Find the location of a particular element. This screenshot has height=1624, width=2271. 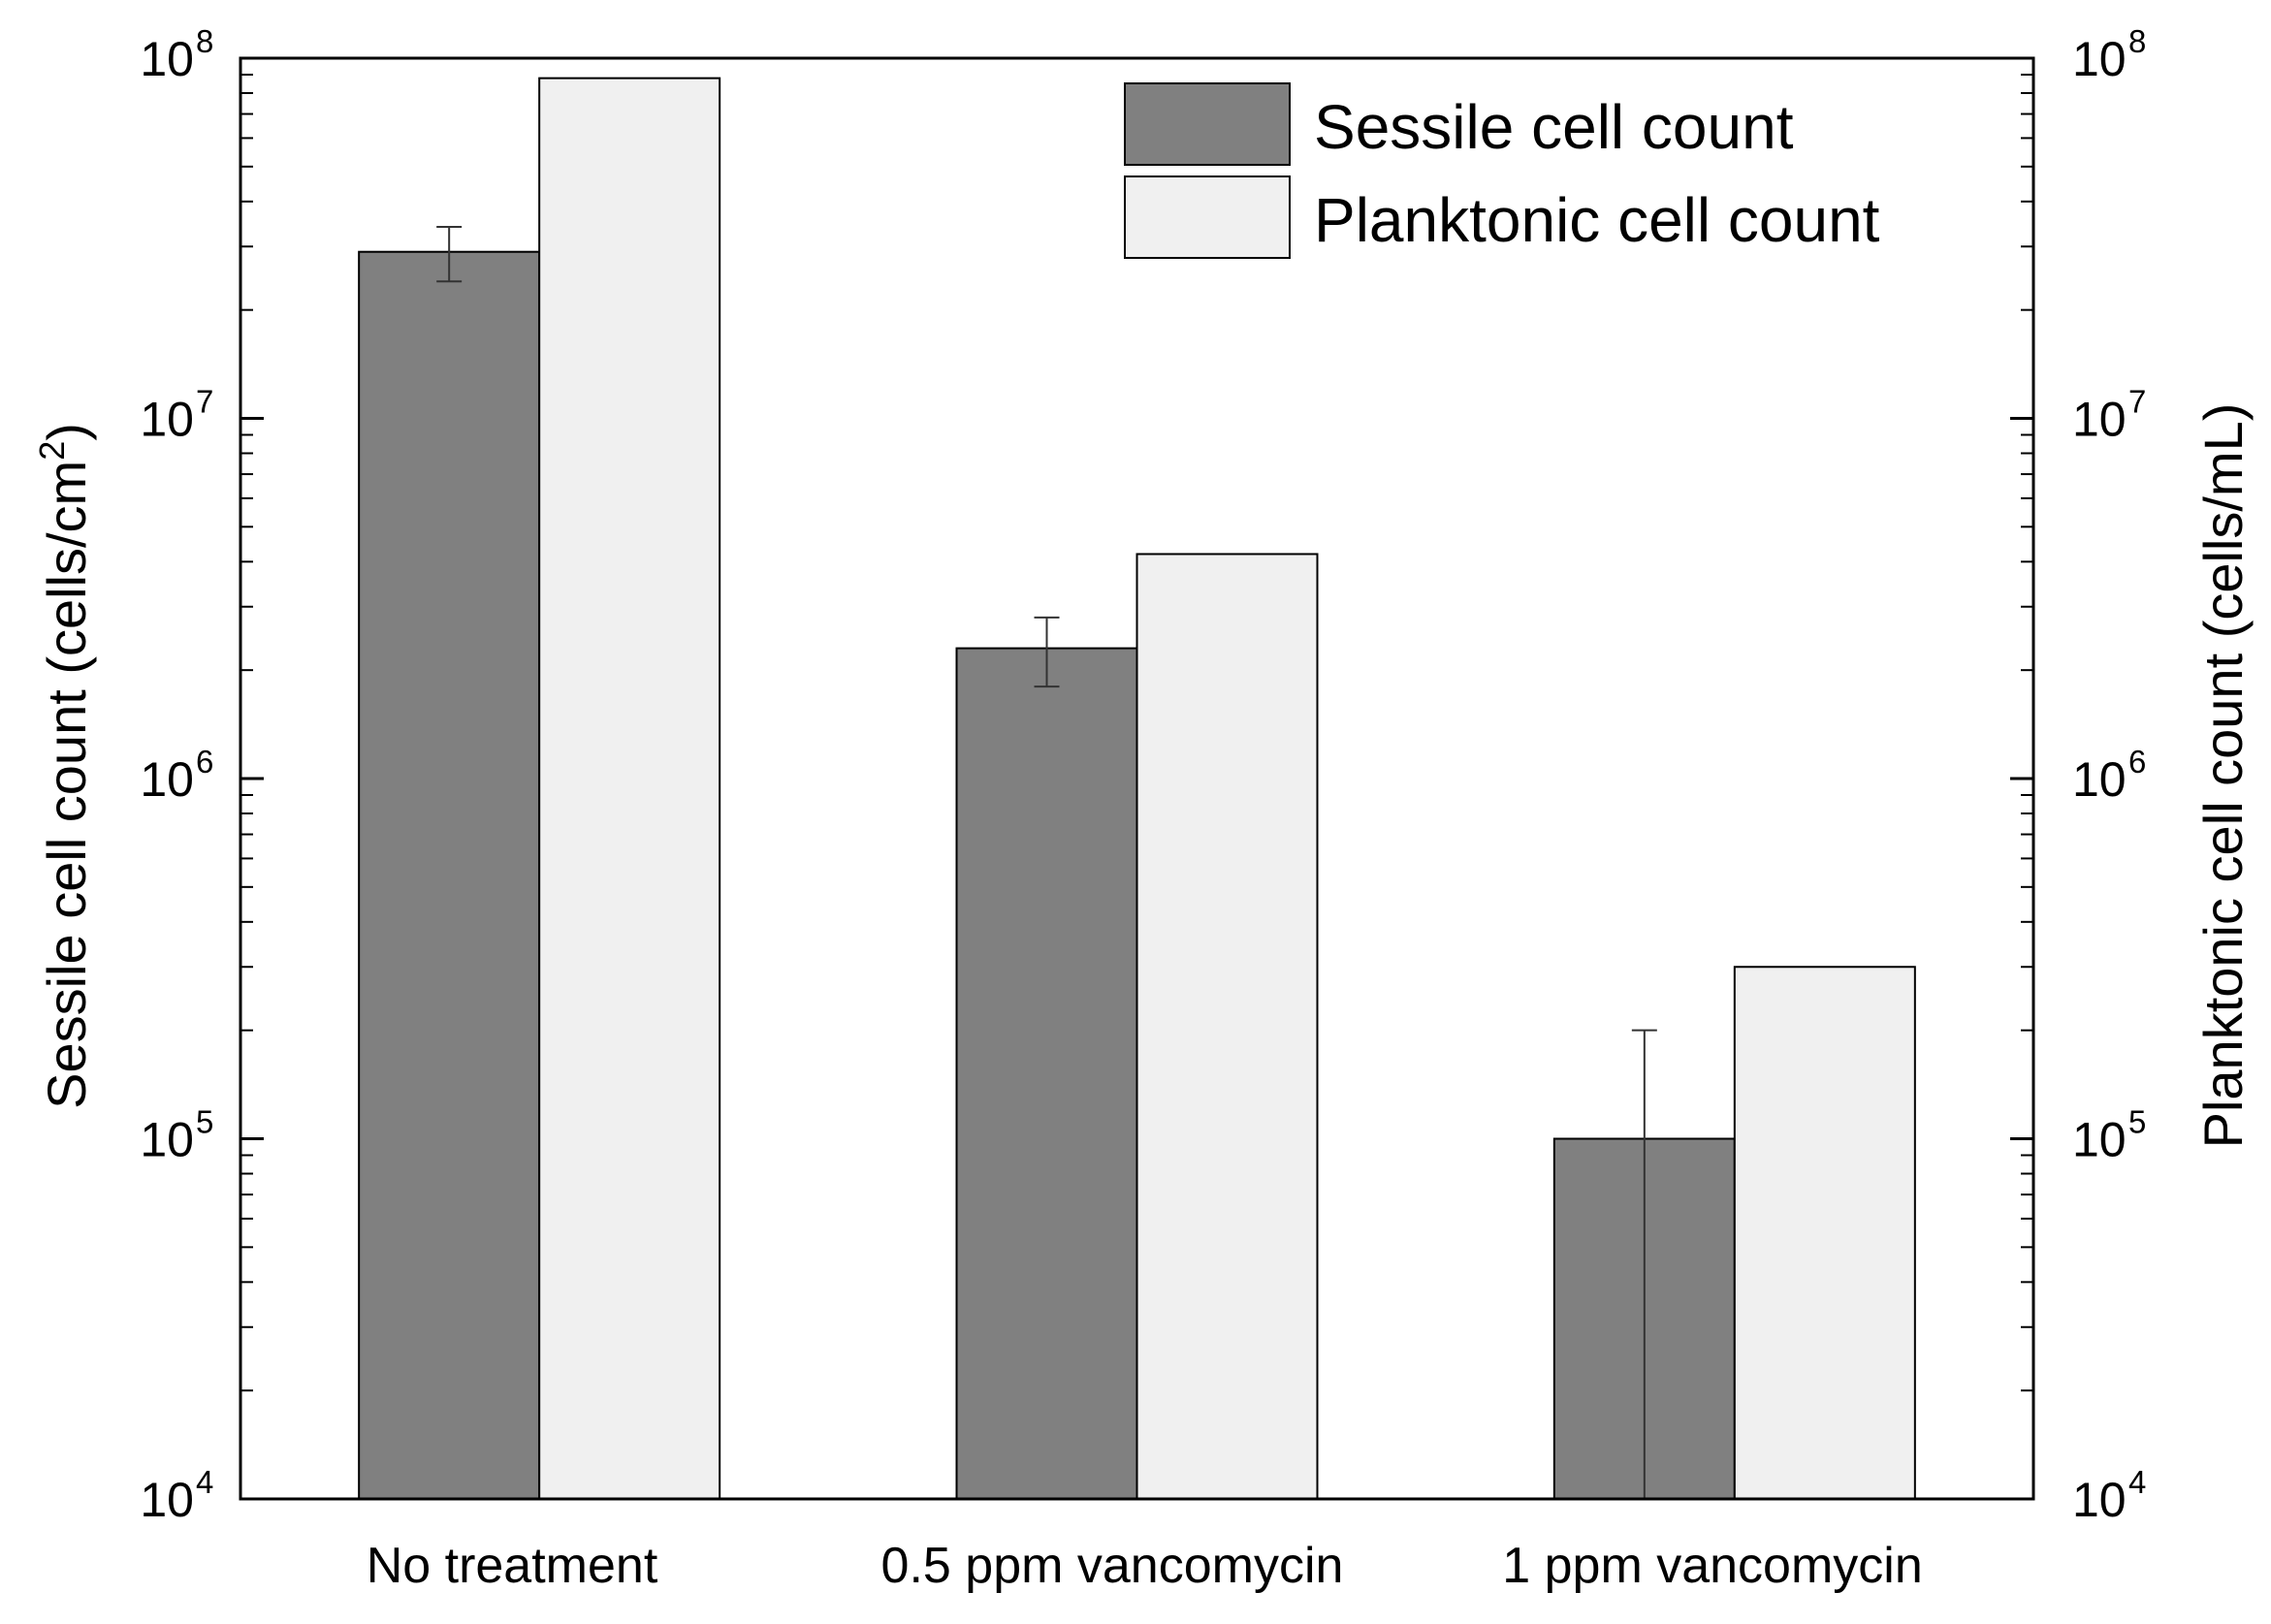

y-right-tick-label-0: 10 is located at coordinates (2099, 1500).